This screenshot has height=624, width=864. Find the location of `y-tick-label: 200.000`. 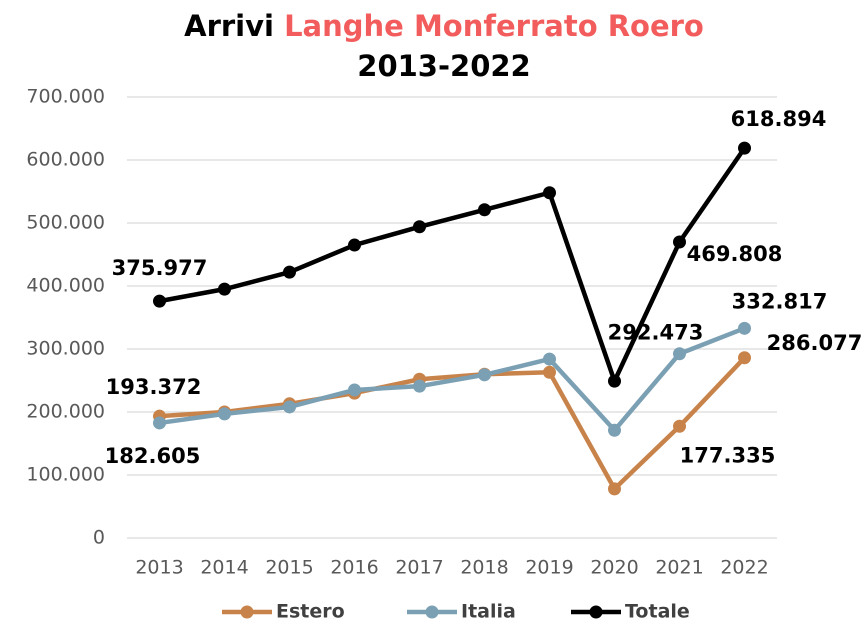

y-tick-label: 200.000 is located at coordinates (65, 412).